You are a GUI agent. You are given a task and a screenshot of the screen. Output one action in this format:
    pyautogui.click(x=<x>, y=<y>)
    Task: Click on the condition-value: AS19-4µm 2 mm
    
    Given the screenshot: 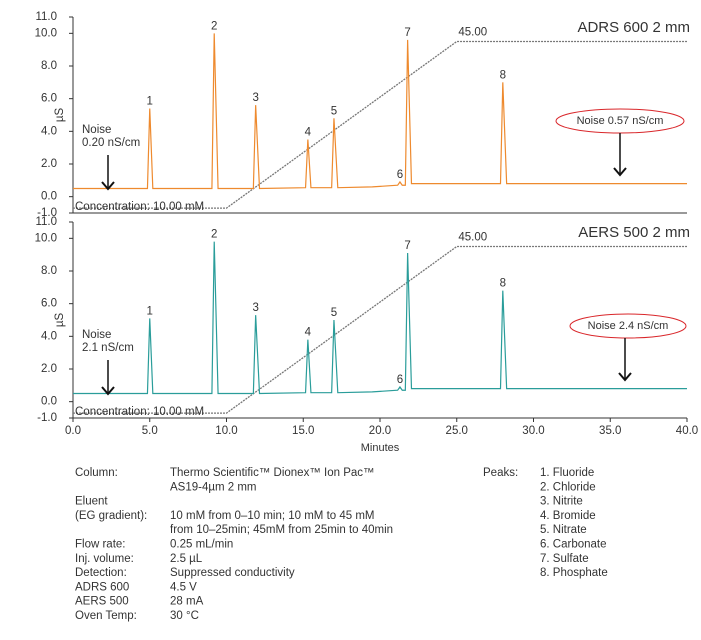 What is the action you would take?
    pyautogui.click(x=213, y=487)
    